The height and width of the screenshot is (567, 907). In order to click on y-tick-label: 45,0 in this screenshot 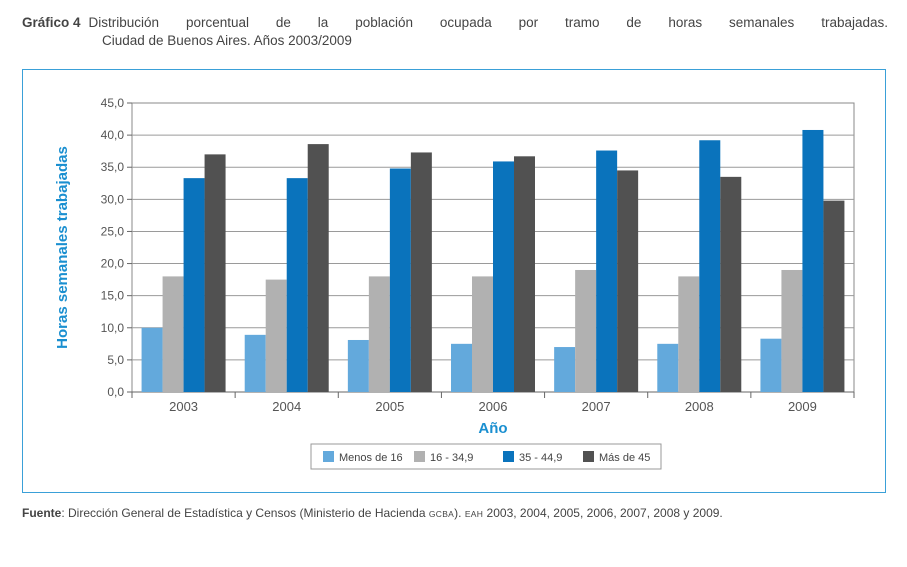, I will do `click(113, 103)`.